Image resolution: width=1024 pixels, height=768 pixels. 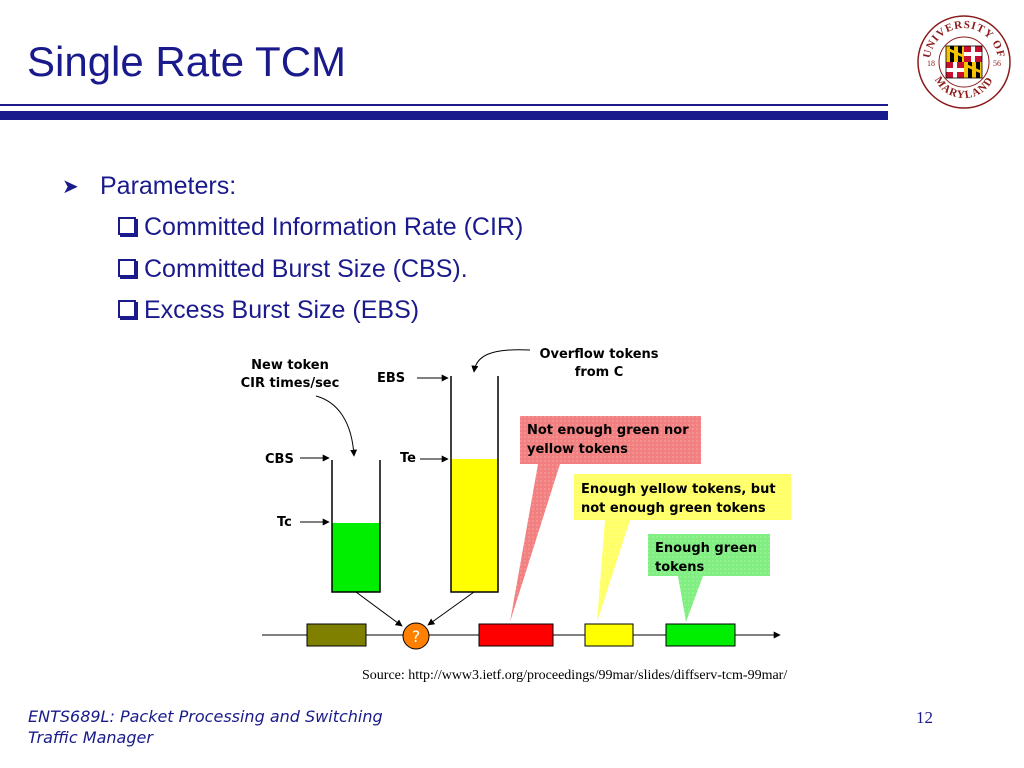 What do you see at coordinates (320, 227) in the screenshot?
I see `sub-bullet-cir: Committed Information Rate (CIR)` at bounding box center [320, 227].